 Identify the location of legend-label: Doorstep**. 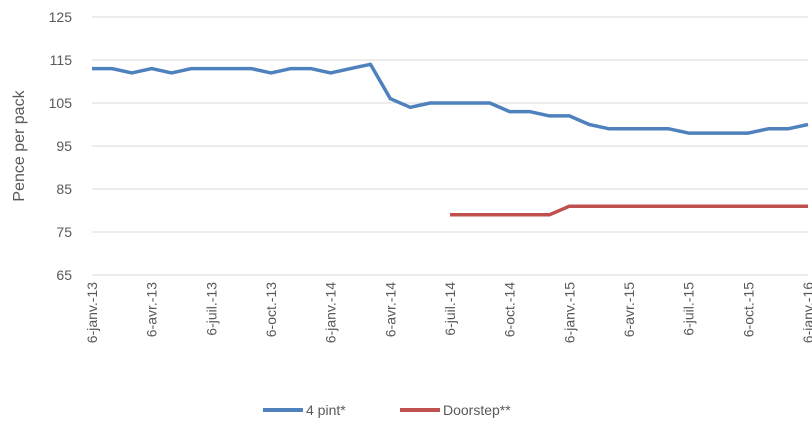
(477, 410).